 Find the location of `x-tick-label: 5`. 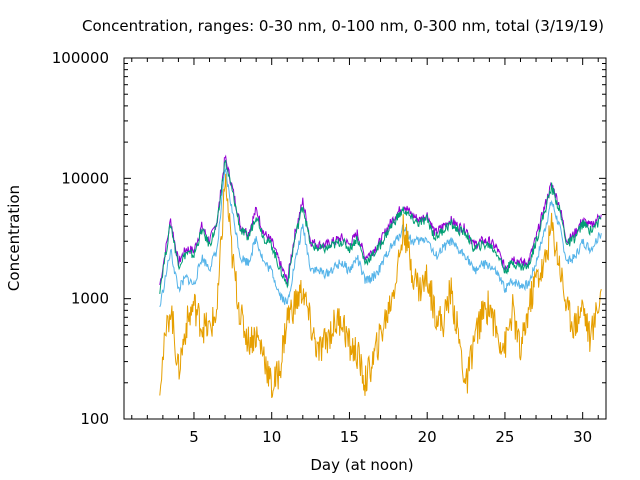

x-tick-label: 5 is located at coordinates (194, 437).